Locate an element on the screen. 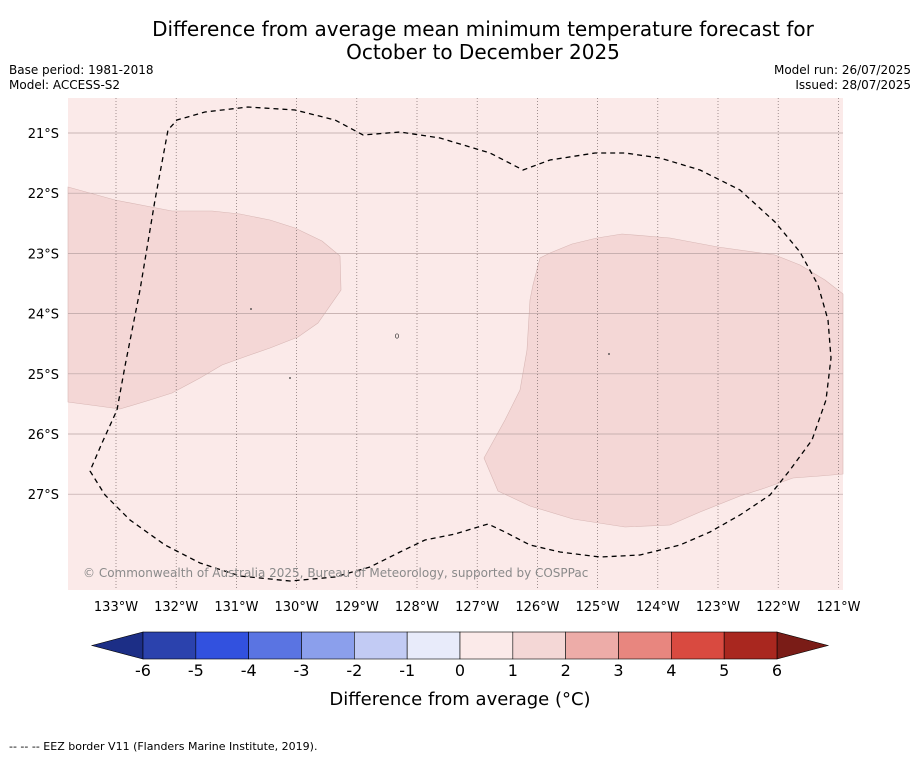 This screenshot has width=919, height=758. lat-label: 24°S is located at coordinates (43, 315).